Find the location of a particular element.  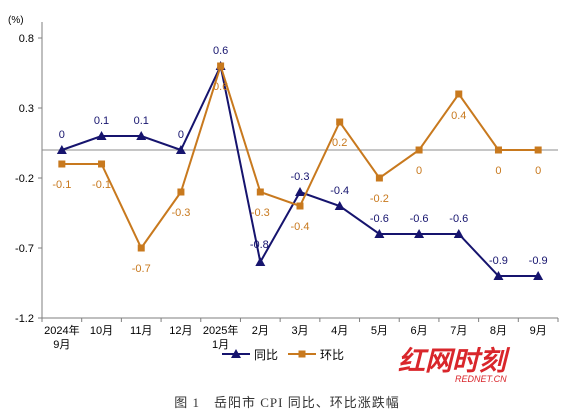

y-tick-label: -0.7 is located at coordinates (24, 249).